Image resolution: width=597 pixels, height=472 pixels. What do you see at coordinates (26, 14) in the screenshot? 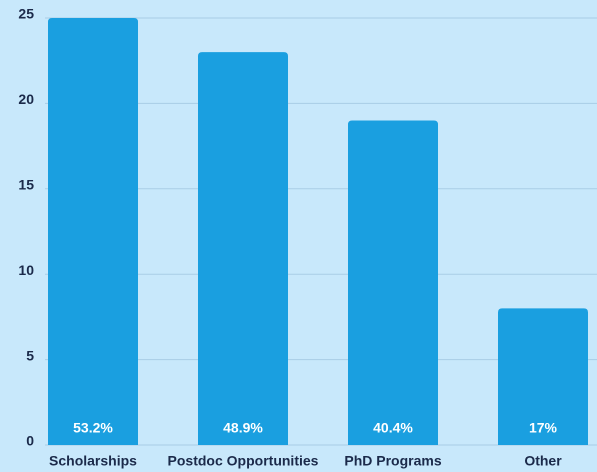
I see `y-tick-label: 25` at bounding box center [26, 14].